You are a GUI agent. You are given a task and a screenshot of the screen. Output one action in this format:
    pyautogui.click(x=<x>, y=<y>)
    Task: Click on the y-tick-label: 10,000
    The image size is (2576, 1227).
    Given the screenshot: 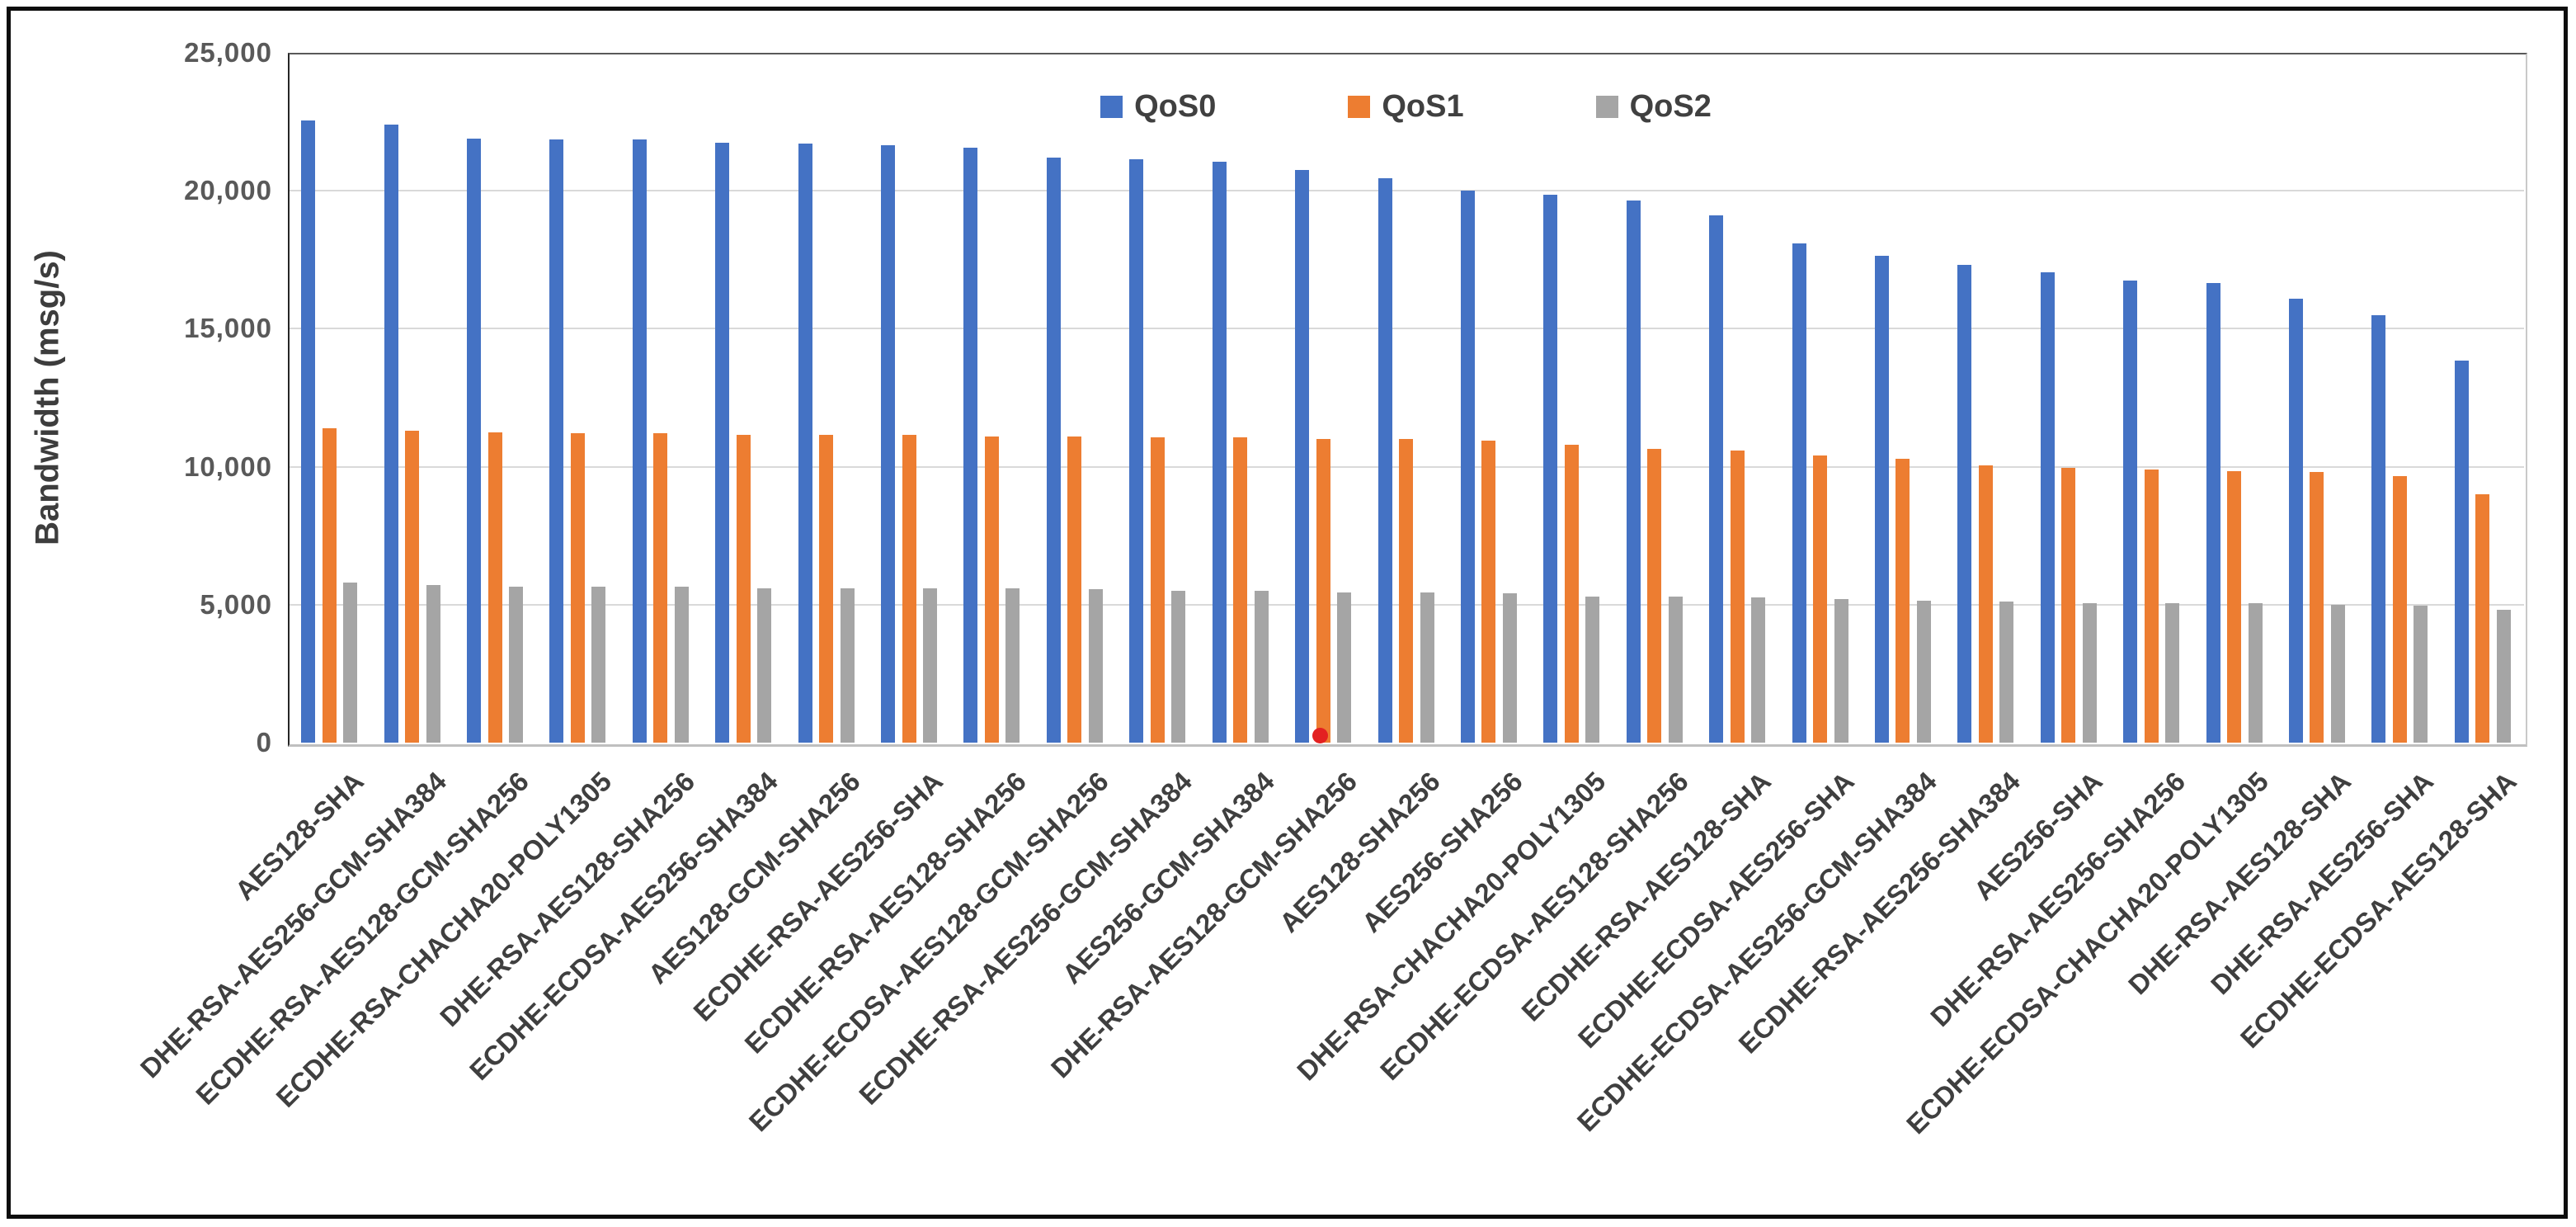 What is the action you would take?
    pyautogui.click(x=228, y=467)
    